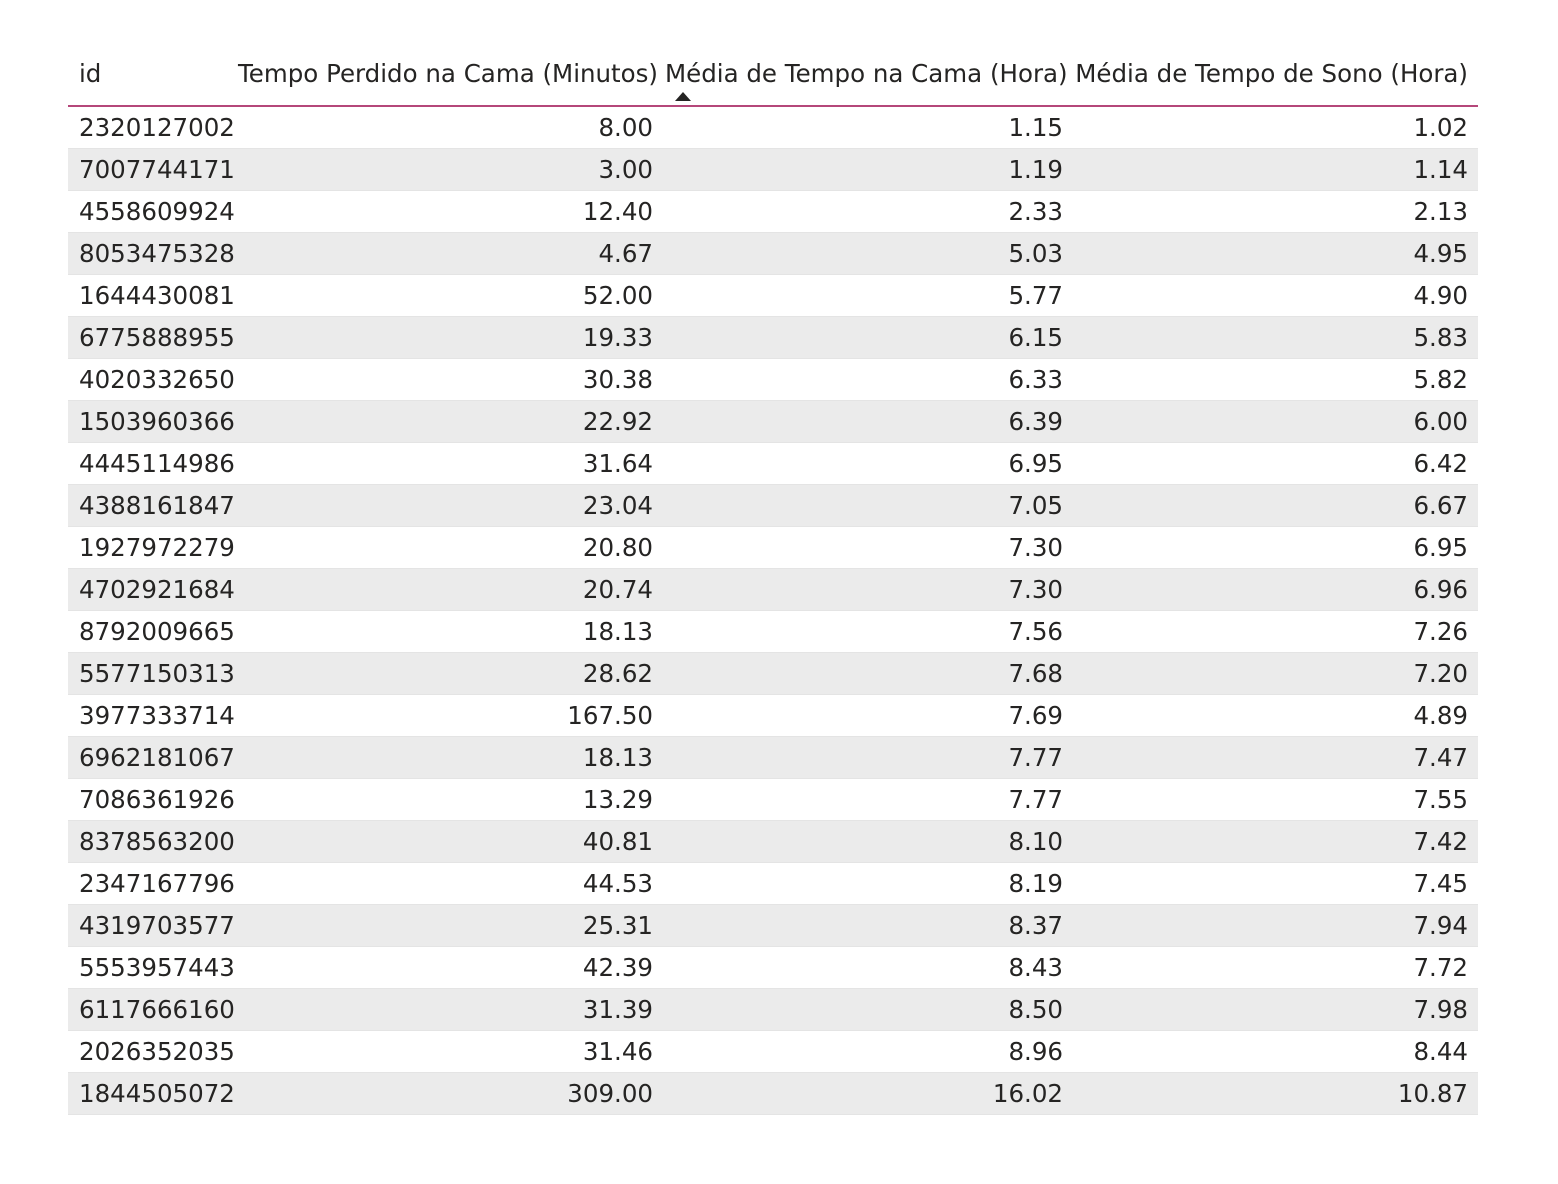 The height and width of the screenshot is (1184, 1558). What do you see at coordinates (773, 1052) in the screenshot?
I see `table-row: 2026352035 31.46 8.96 8.44` at bounding box center [773, 1052].